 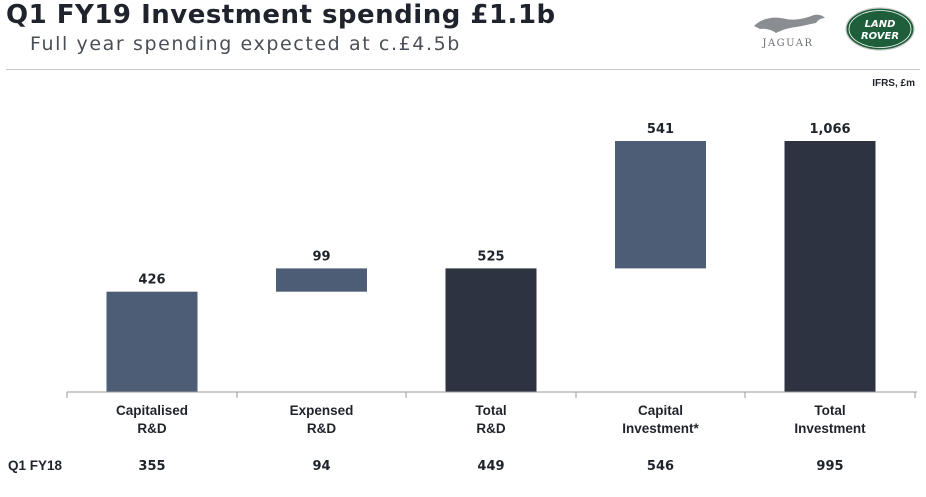 What do you see at coordinates (490, 466) in the screenshot?
I see `q1-fy18-value: 449` at bounding box center [490, 466].